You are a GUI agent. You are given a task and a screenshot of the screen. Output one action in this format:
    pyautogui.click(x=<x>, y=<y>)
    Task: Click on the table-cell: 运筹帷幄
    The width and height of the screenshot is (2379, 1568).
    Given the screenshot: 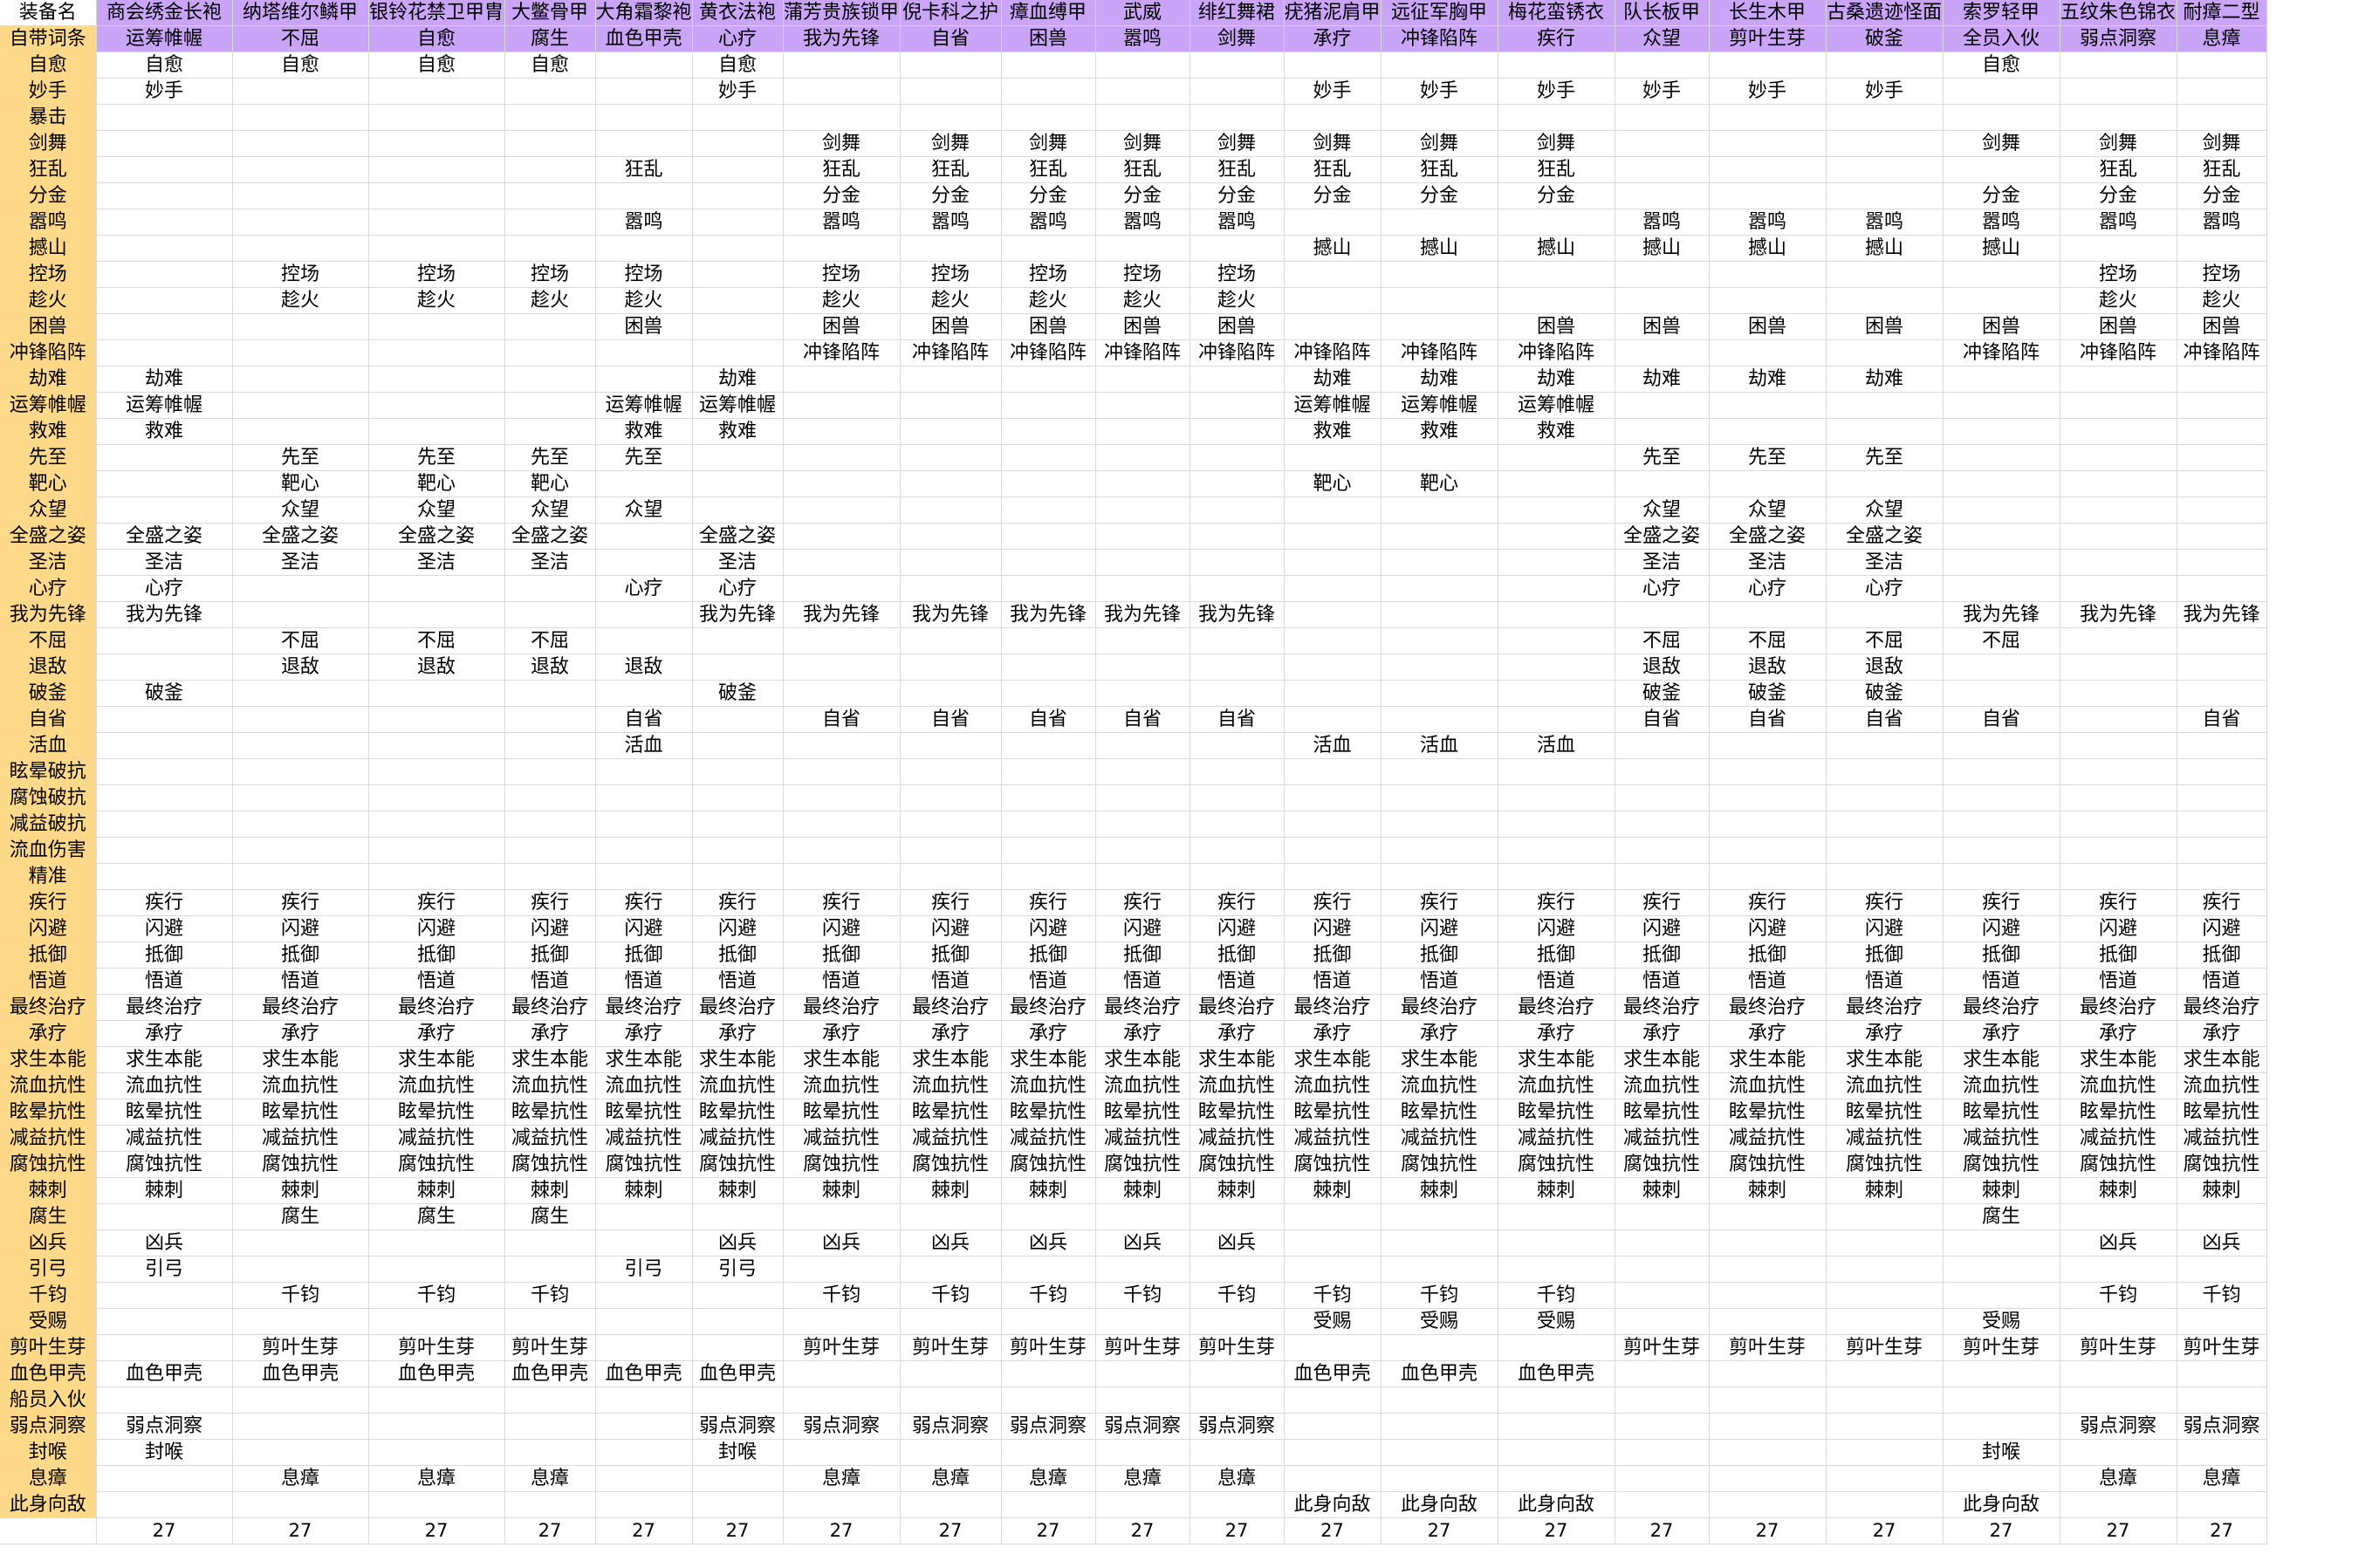 What is the action you would take?
    pyautogui.click(x=738, y=405)
    